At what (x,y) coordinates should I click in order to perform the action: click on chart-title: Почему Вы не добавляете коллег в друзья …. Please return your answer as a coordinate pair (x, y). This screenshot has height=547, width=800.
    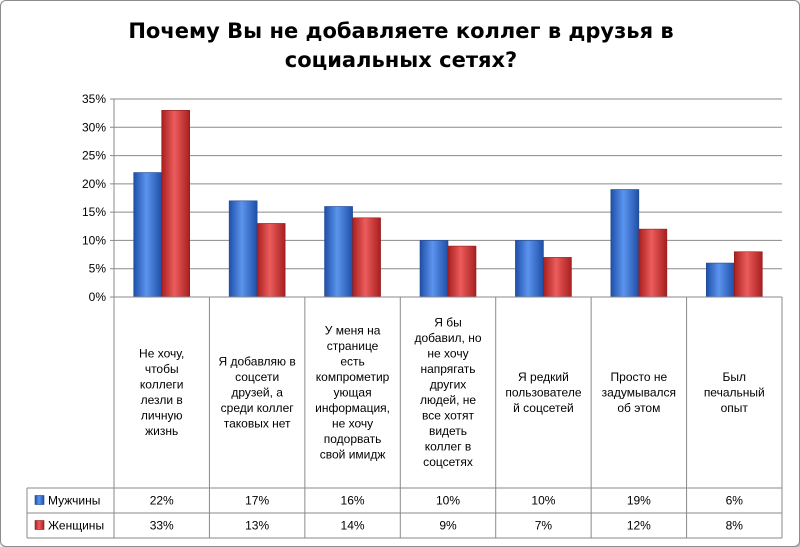
    Looking at the image, I should click on (401, 46).